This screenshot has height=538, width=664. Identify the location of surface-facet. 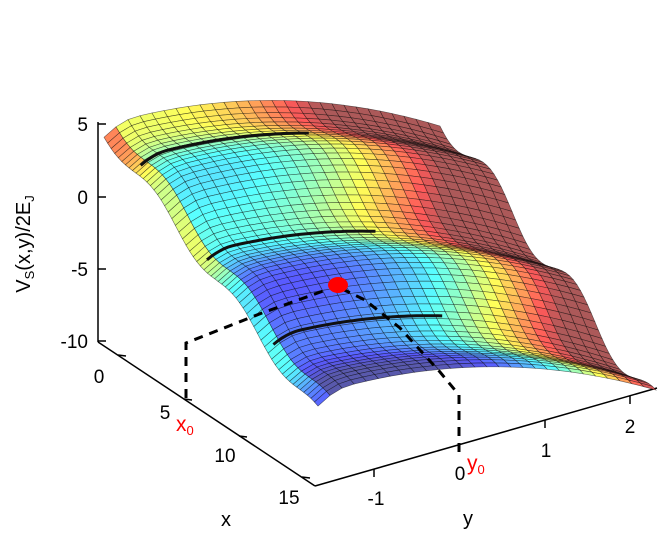
(648, 386).